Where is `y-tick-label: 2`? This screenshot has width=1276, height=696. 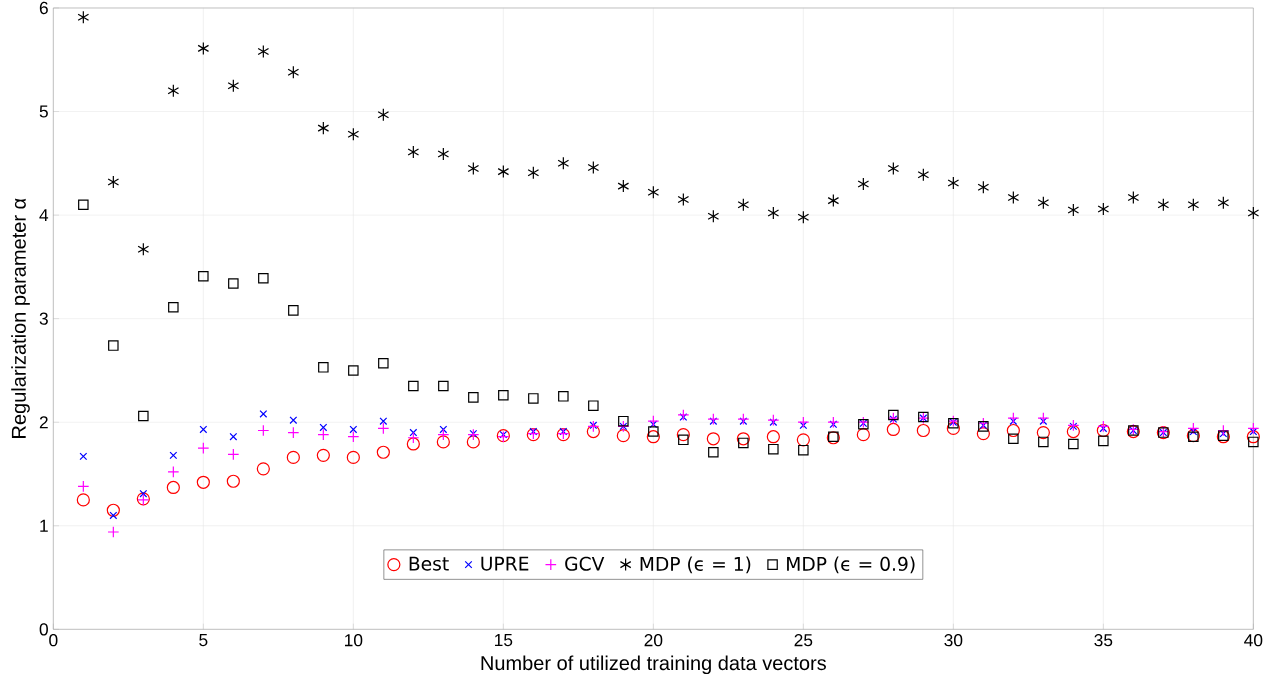
y-tick-label: 2 is located at coordinates (43, 422).